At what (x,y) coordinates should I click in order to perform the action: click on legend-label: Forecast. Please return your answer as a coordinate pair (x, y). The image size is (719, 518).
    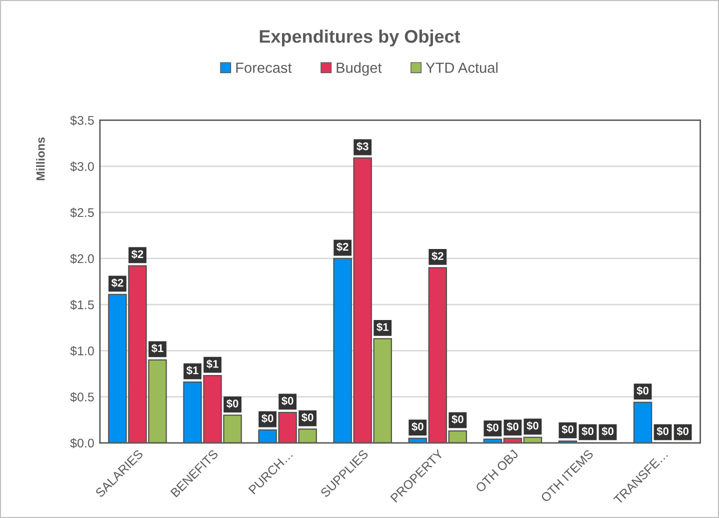
    Looking at the image, I should click on (264, 67).